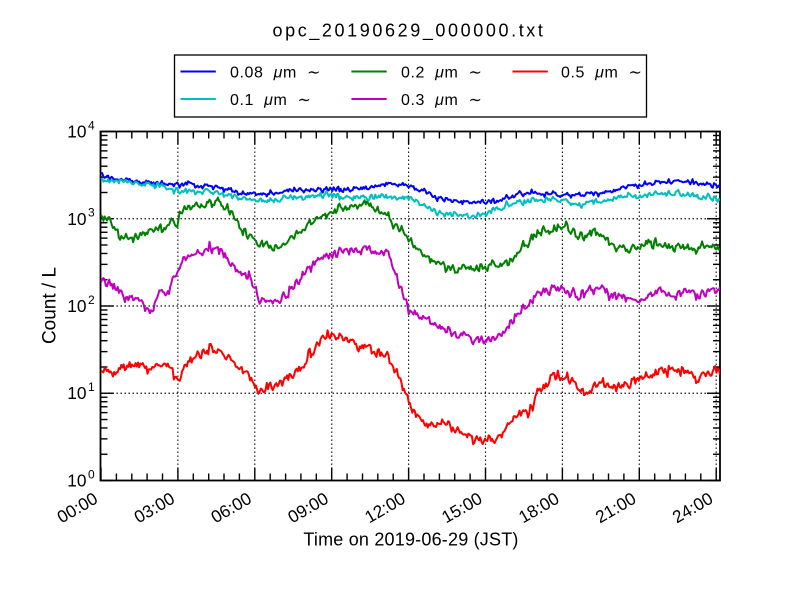 The image size is (800, 600). Describe the element at coordinates (409, 31) in the screenshot. I see `svg-text: opc_20190629_000000.txt` at that location.